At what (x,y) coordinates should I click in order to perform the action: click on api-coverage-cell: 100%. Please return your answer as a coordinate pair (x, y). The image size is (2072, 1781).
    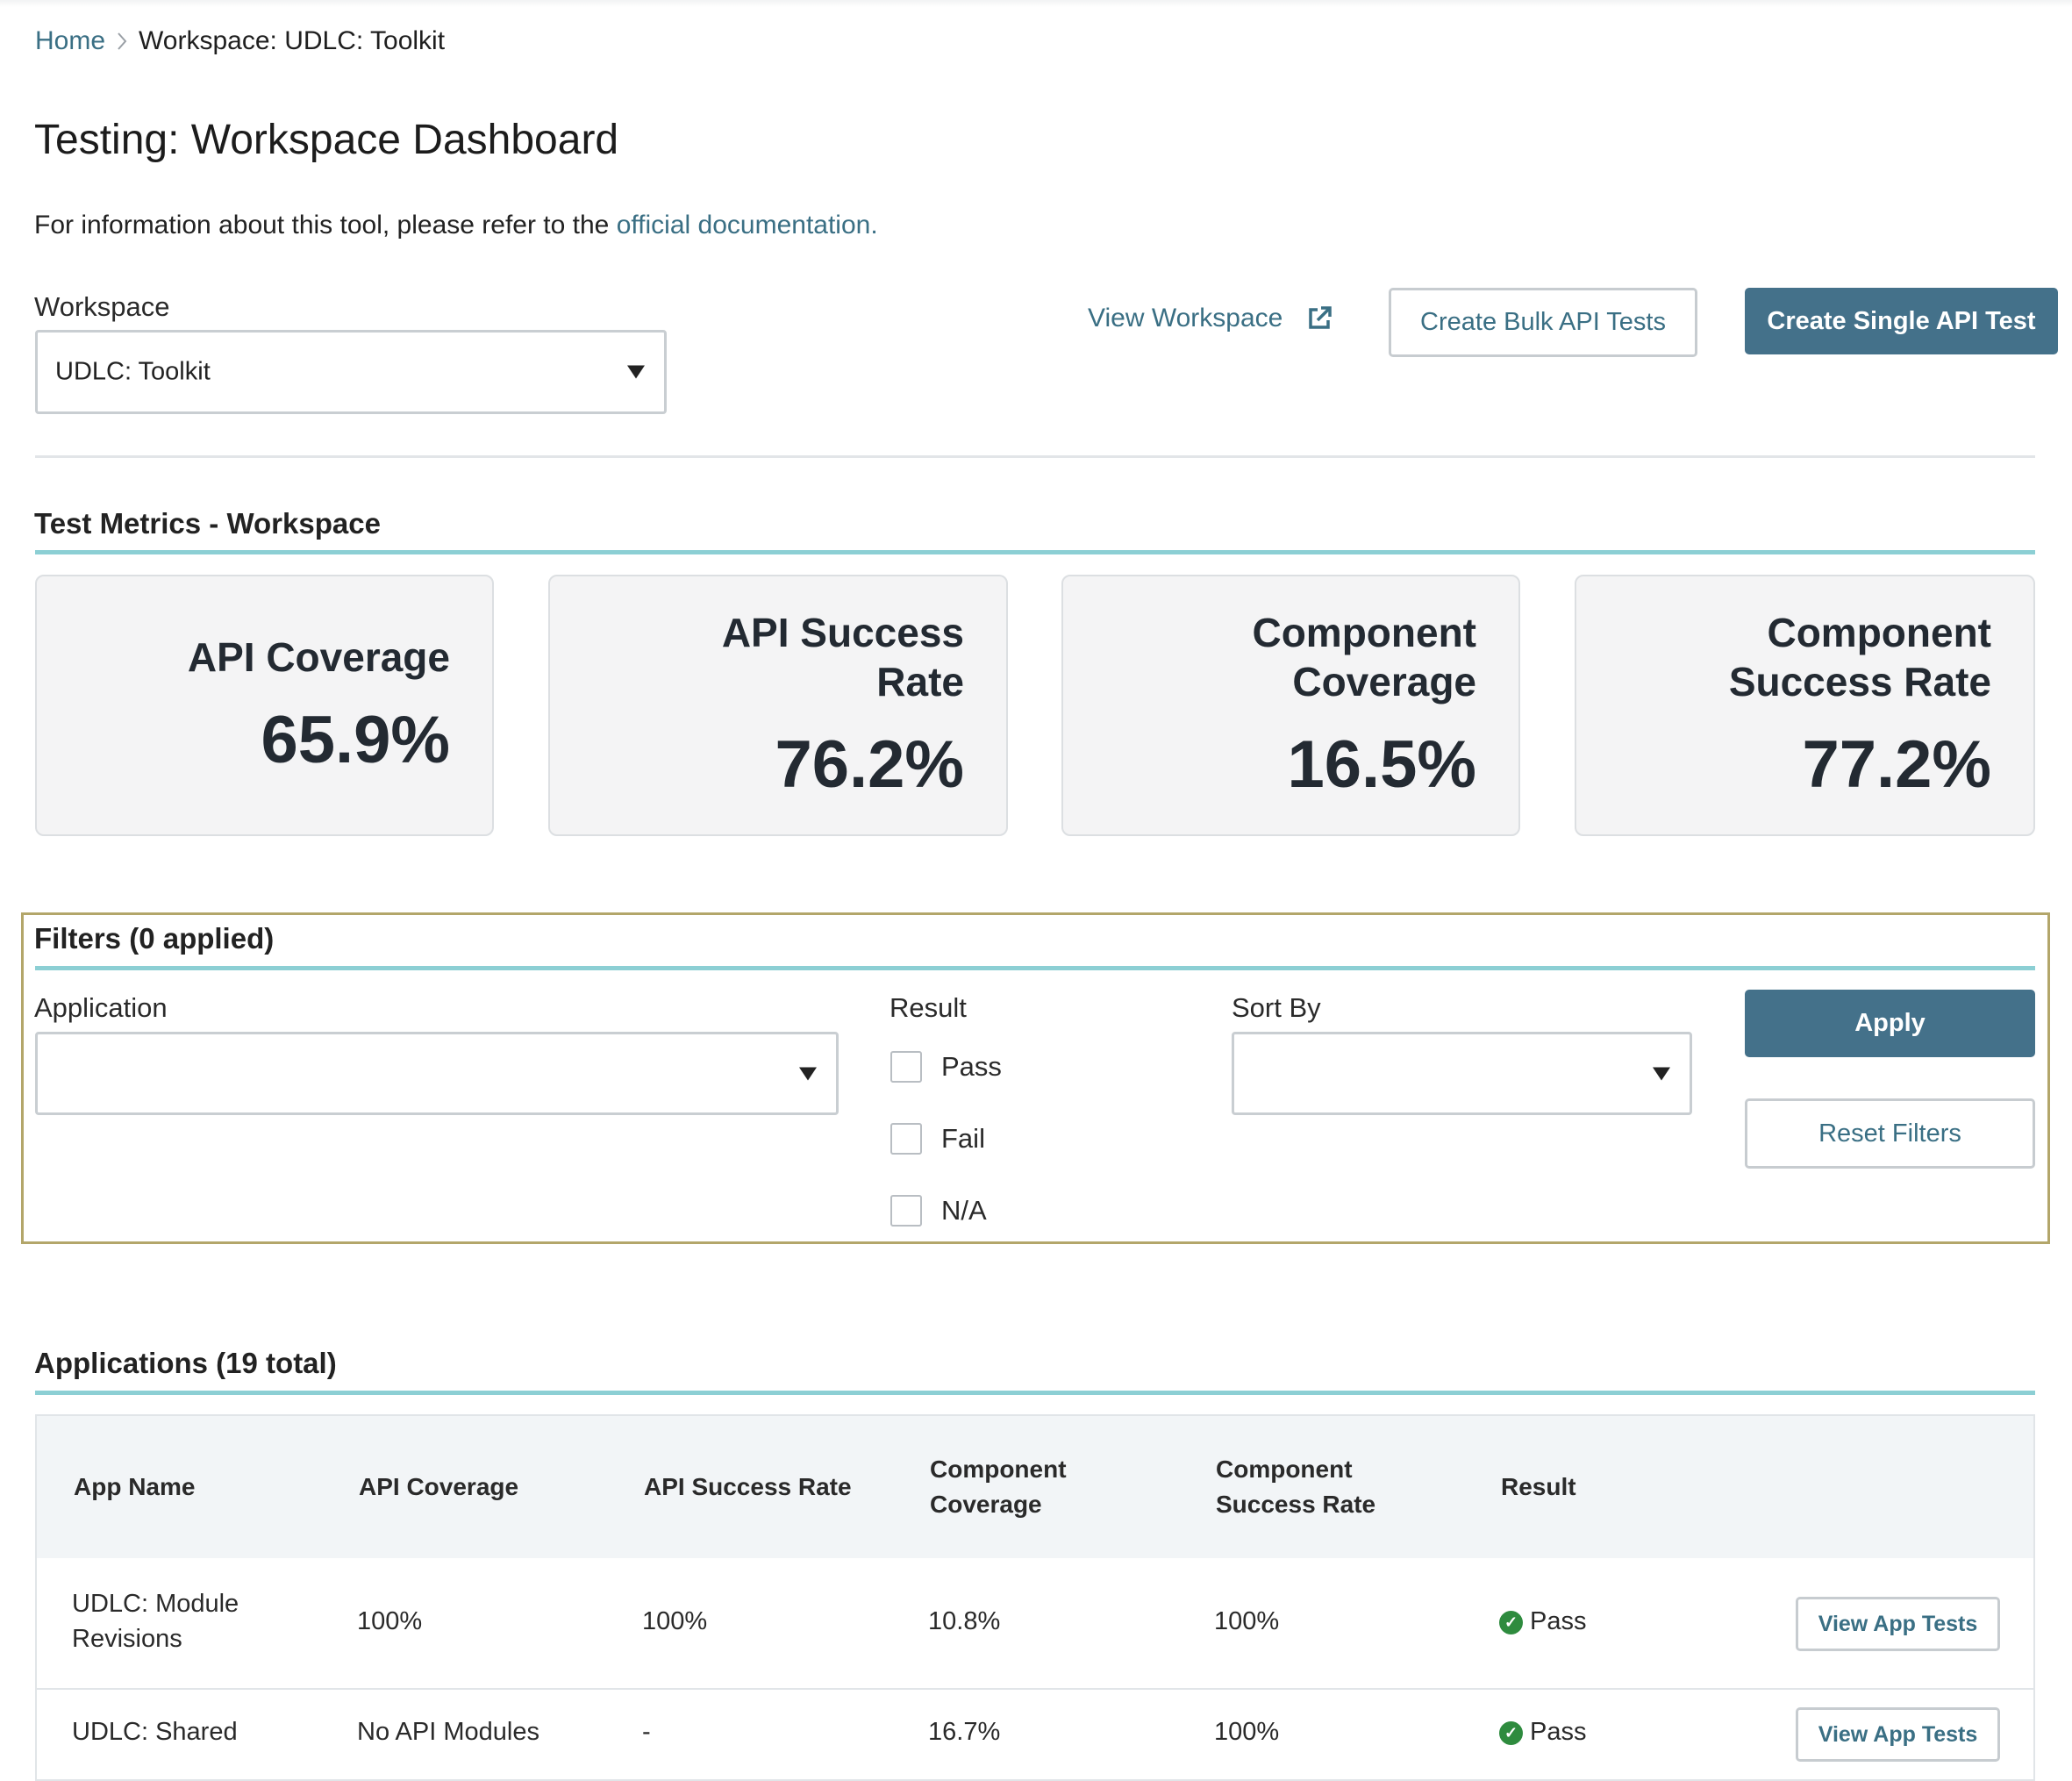
    Looking at the image, I should click on (390, 1621).